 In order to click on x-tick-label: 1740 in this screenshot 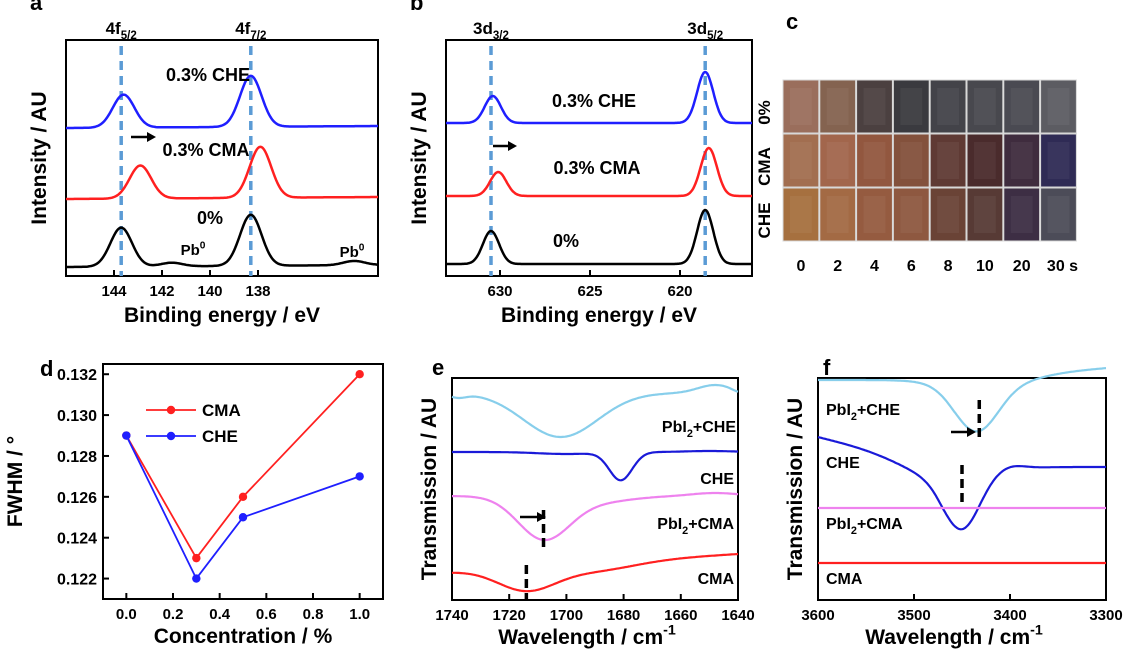, I will do `click(451, 615)`.